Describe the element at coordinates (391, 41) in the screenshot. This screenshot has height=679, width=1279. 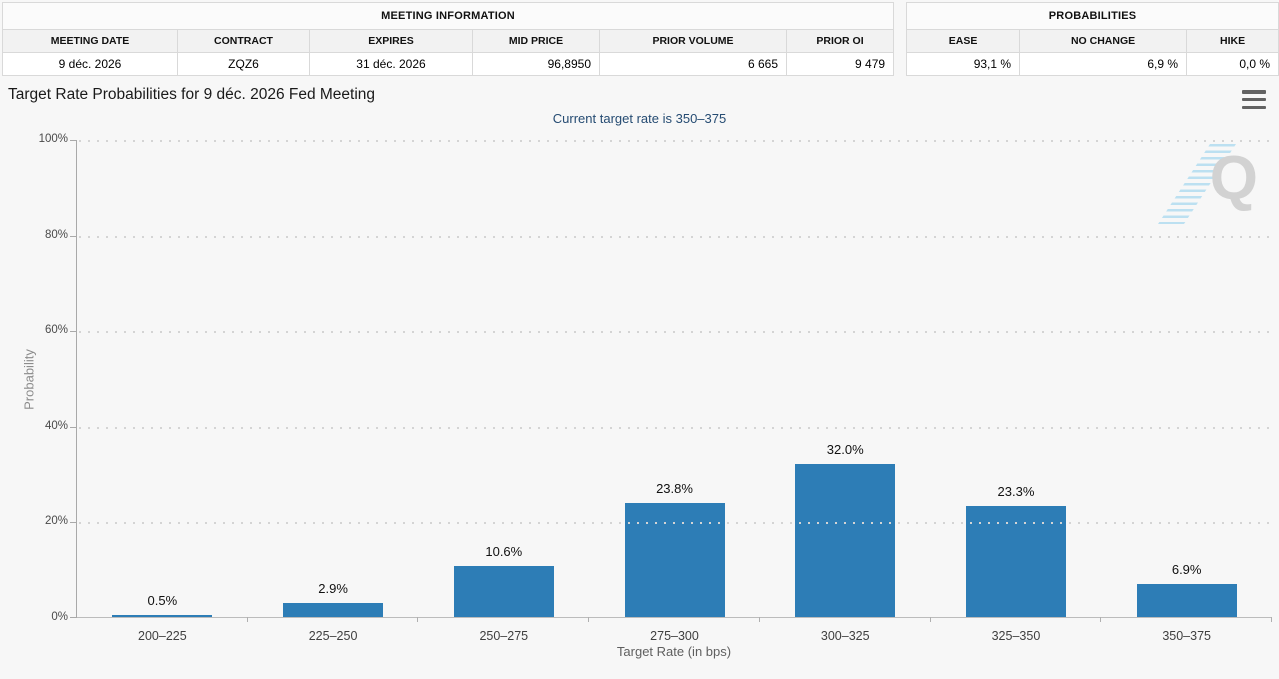
I see `col-expires: EXPIRES` at that location.